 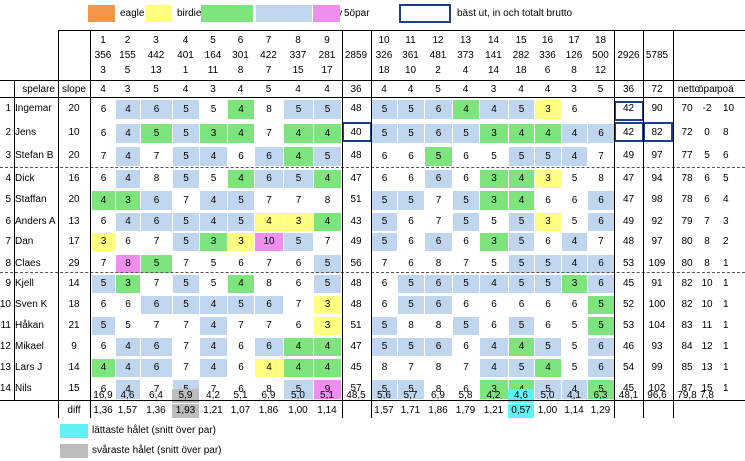 What do you see at coordinates (298, 40) in the screenshot?
I see `hole-number: 8` at bounding box center [298, 40].